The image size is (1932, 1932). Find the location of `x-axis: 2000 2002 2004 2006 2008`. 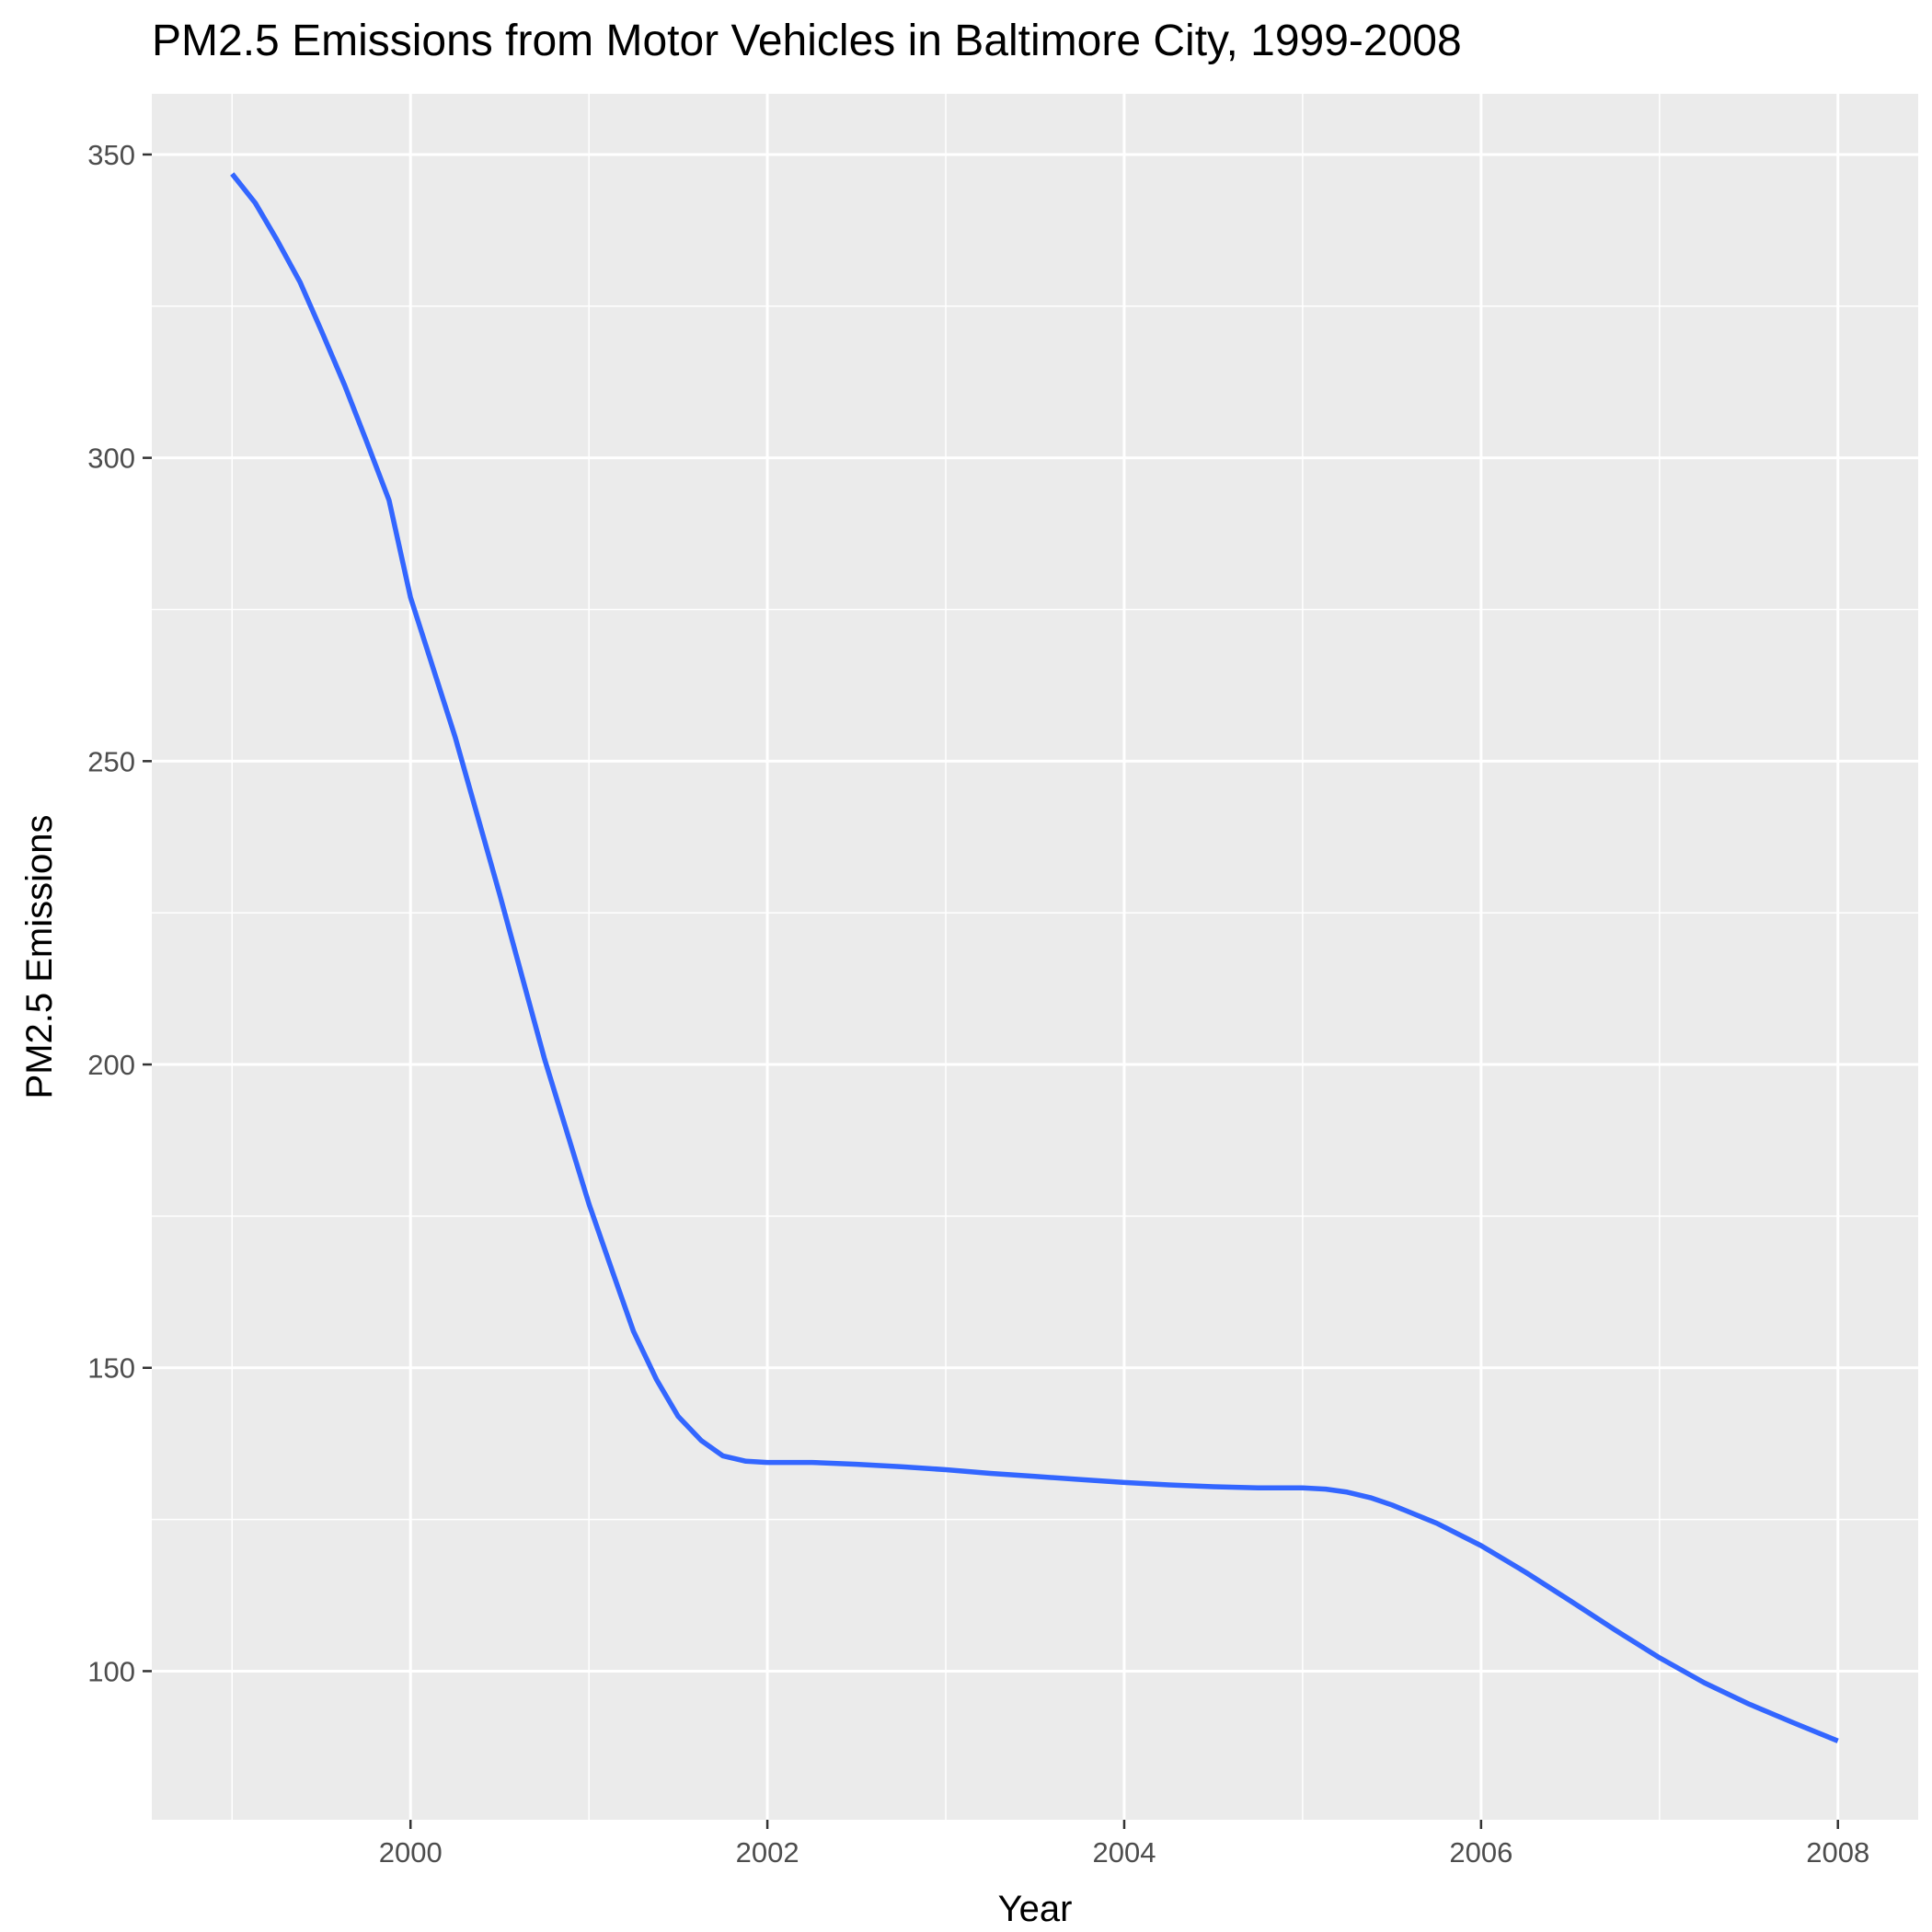

x-axis: 2000 2002 2004 2006 2008 is located at coordinates (1124, 1844).